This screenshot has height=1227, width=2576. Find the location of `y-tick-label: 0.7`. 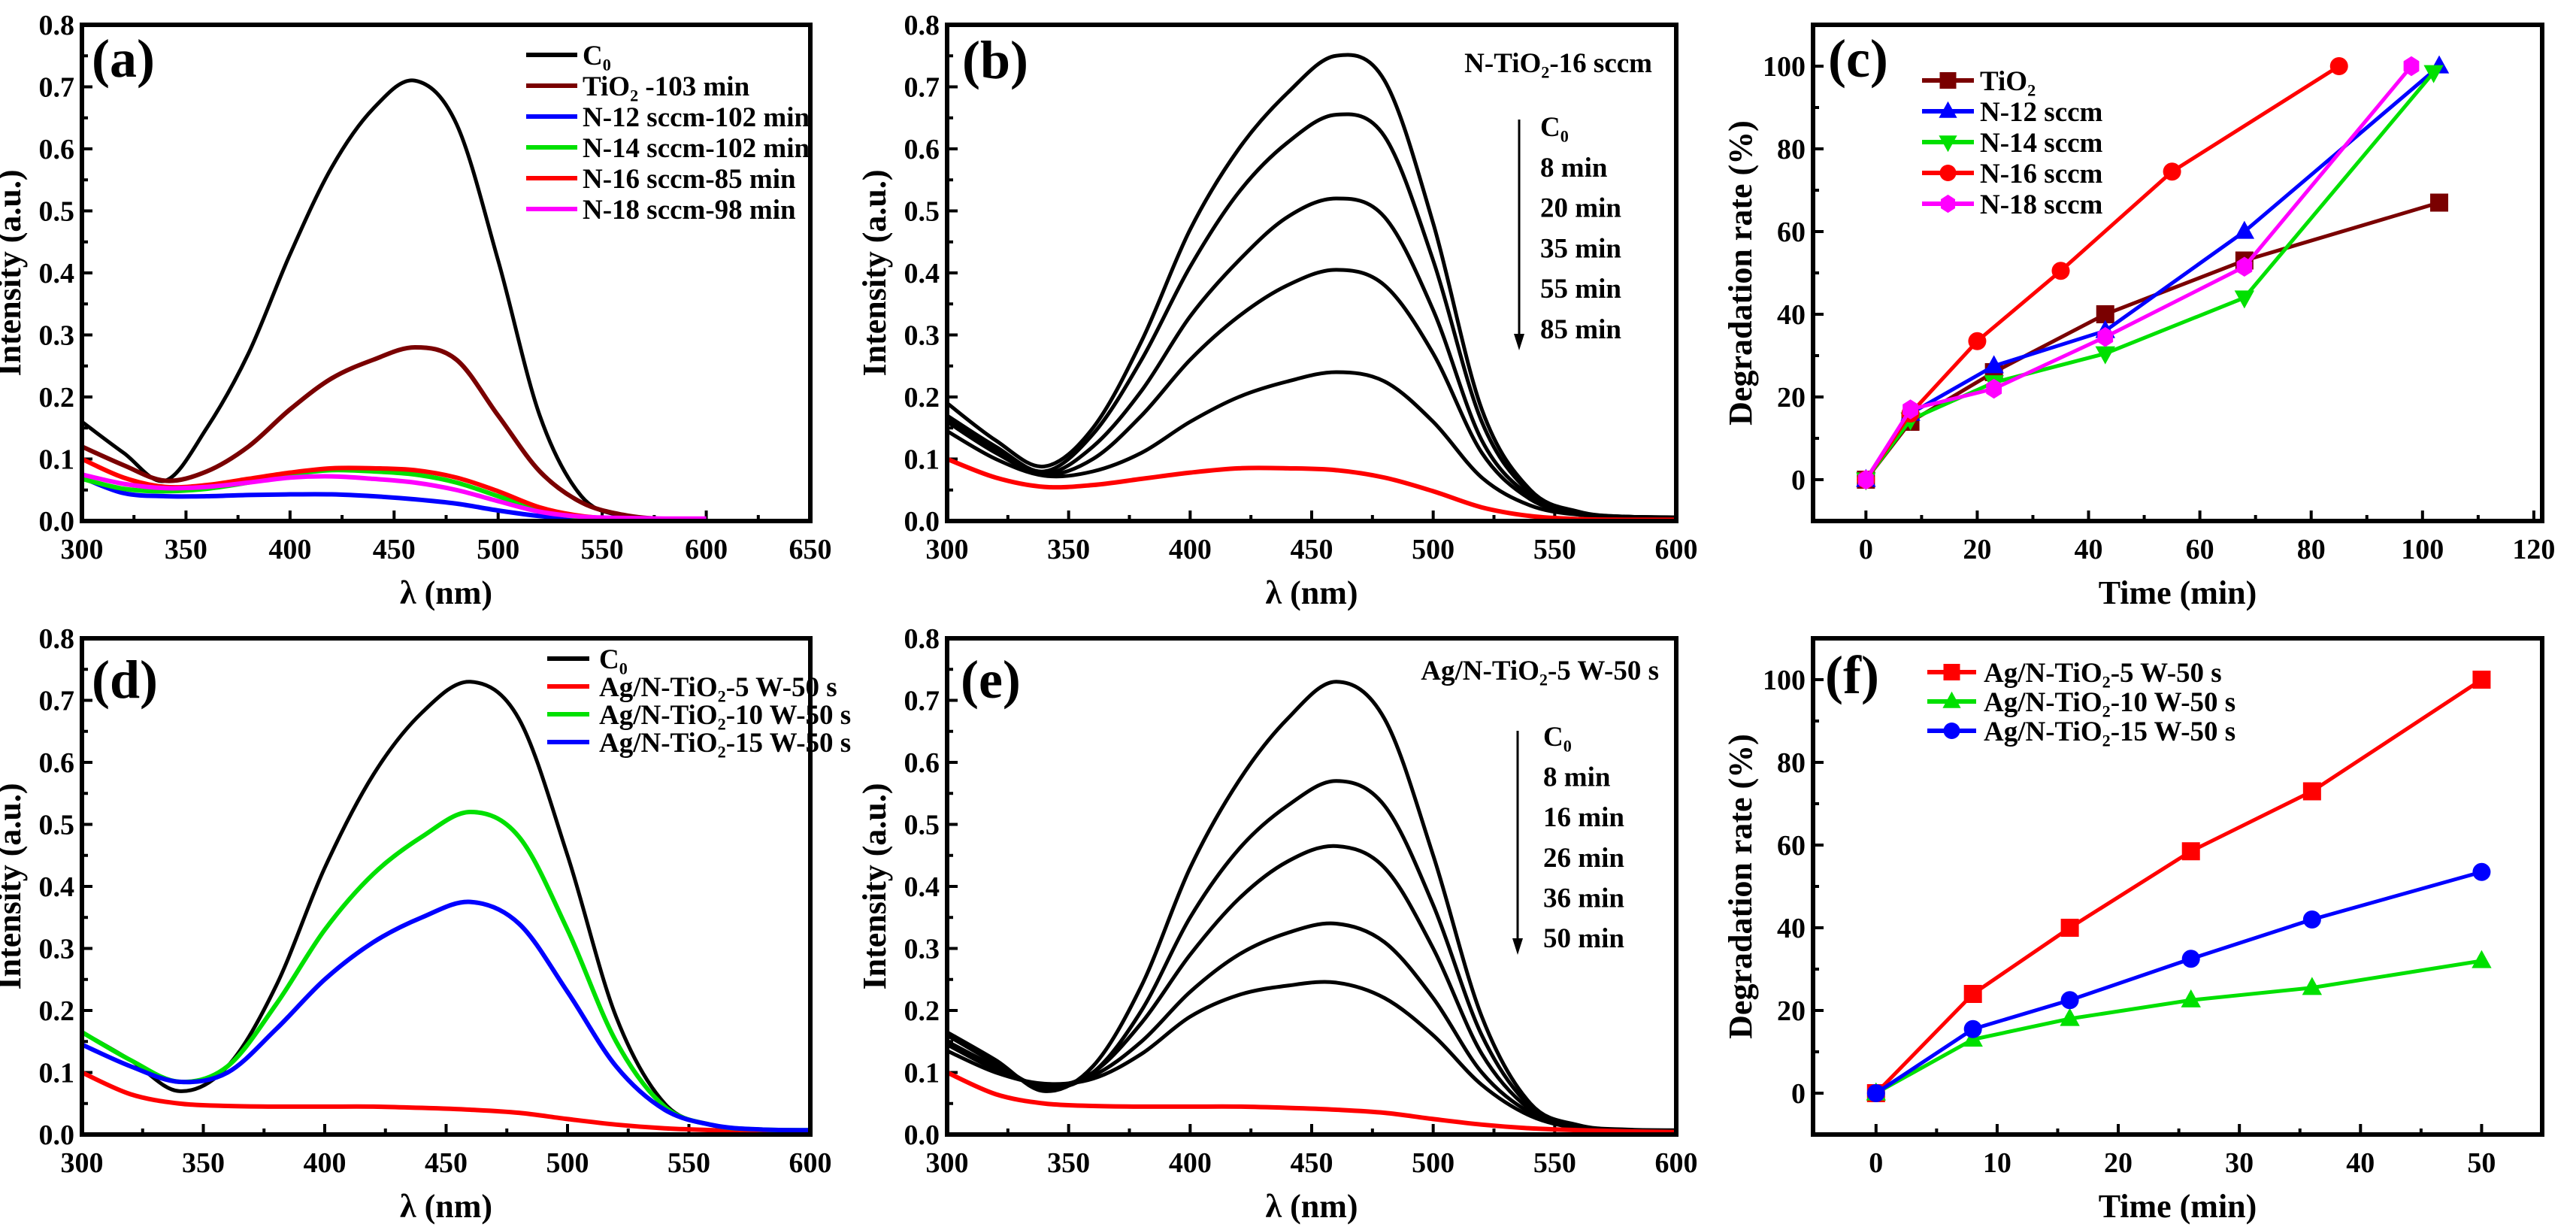

y-tick-label: 0.7 is located at coordinates (922, 88).